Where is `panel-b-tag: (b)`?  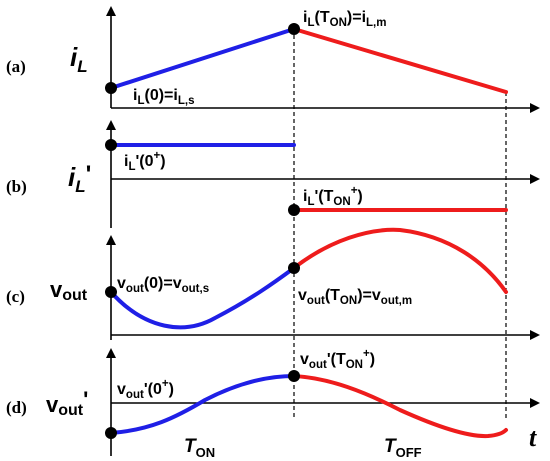
panel-b-tag: (b) is located at coordinates (16, 186).